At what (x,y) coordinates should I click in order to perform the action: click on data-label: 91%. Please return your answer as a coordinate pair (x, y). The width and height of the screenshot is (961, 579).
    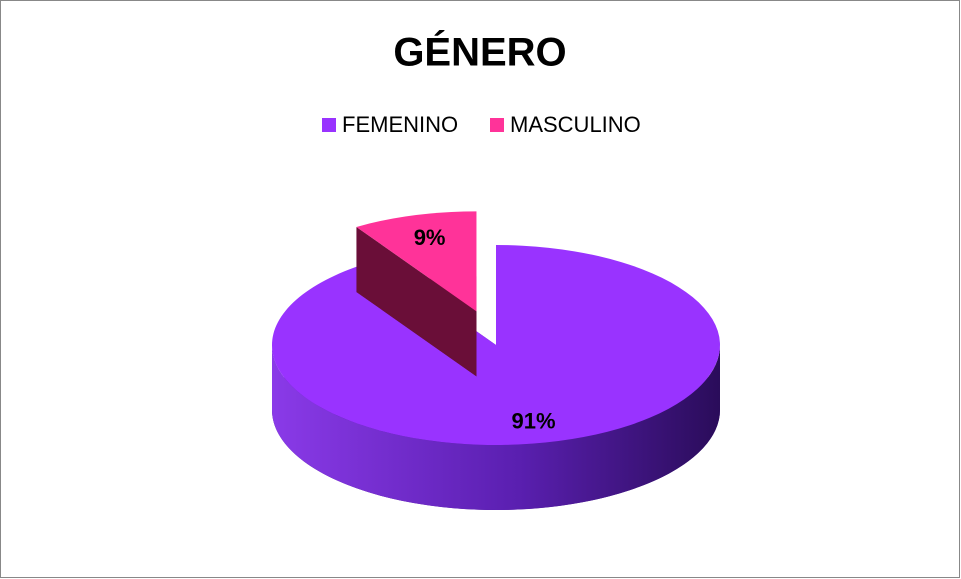
    Looking at the image, I should click on (533, 420).